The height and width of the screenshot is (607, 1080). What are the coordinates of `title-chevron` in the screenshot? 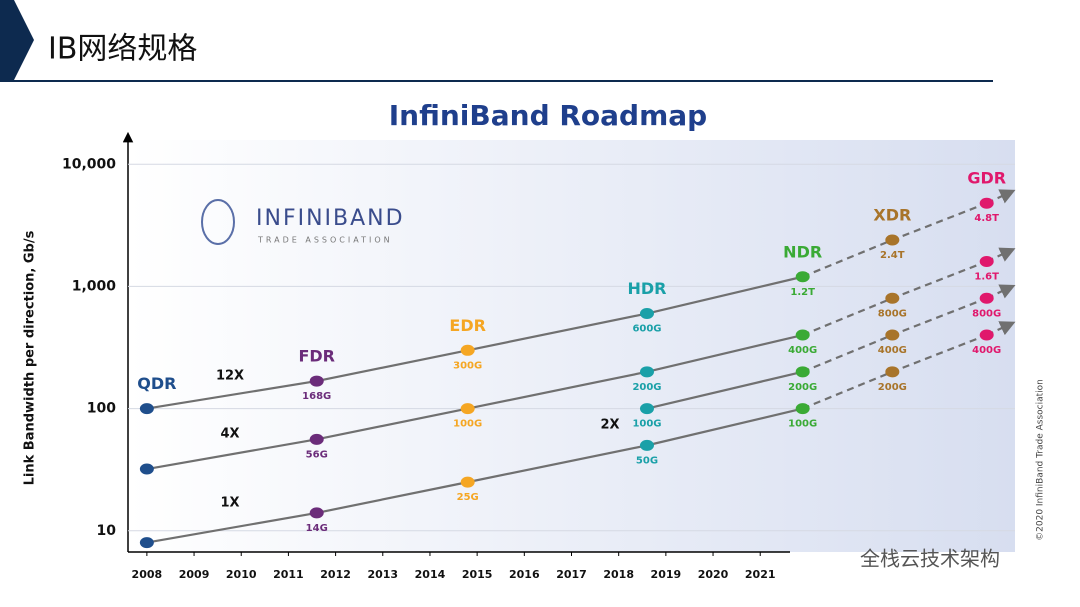 It's located at (17, 40).